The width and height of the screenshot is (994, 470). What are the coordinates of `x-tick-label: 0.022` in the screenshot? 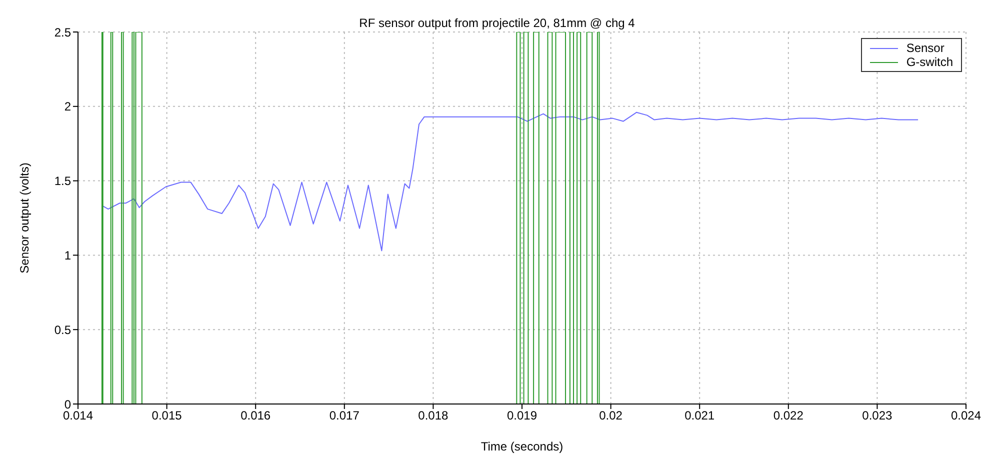 It's located at (788, 415).